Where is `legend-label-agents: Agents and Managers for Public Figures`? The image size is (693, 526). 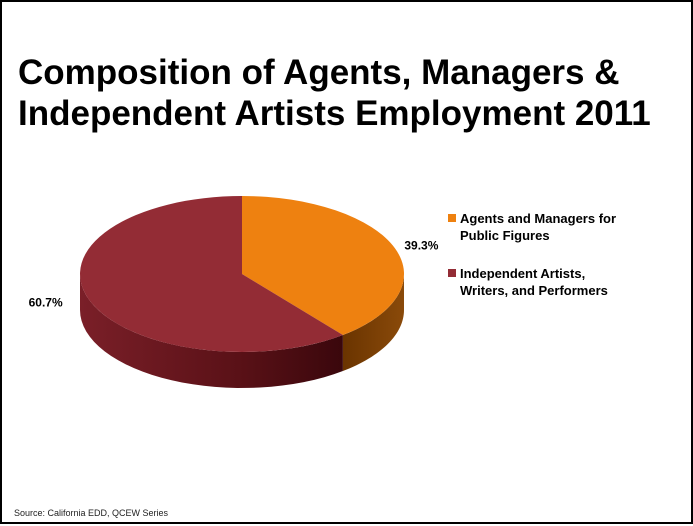
legend-label-agents: Agents and Managers for Public Figures is located at coordinates (574, 227).